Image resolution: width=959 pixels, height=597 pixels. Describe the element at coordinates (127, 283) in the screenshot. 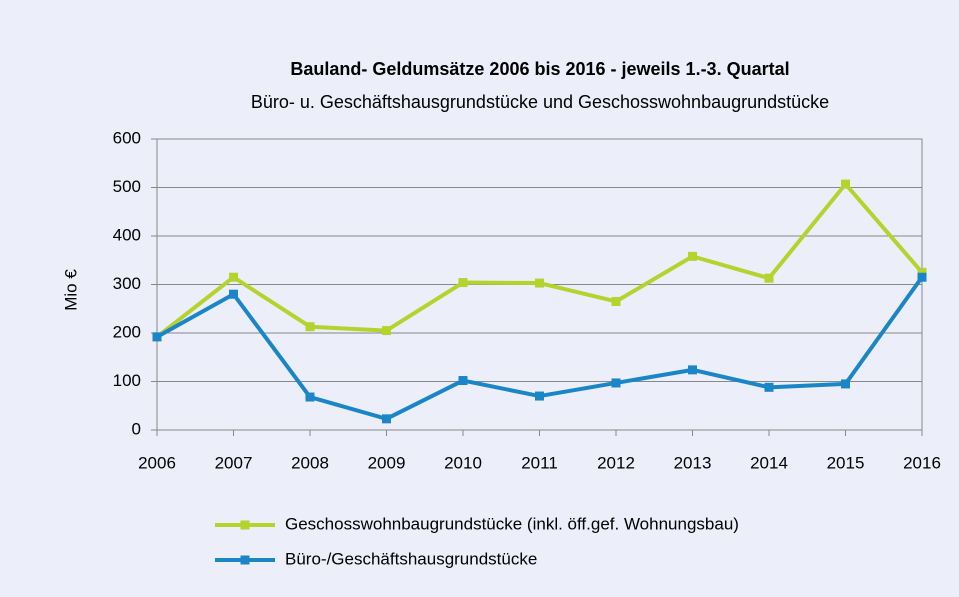

I see `y-tick-label: 300` at that location.